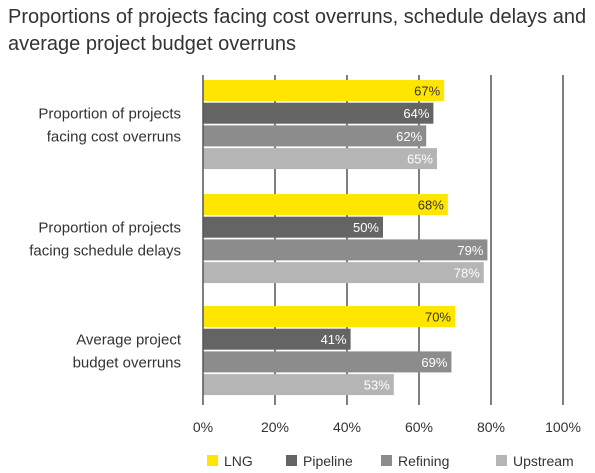 Image resolution: width=595 pixels, height=473 pixels. What do you see at coordinates (543, 461) in the screenshot?
I see `legend-label-upstream: Upstream` at bounding box center [543, 461].